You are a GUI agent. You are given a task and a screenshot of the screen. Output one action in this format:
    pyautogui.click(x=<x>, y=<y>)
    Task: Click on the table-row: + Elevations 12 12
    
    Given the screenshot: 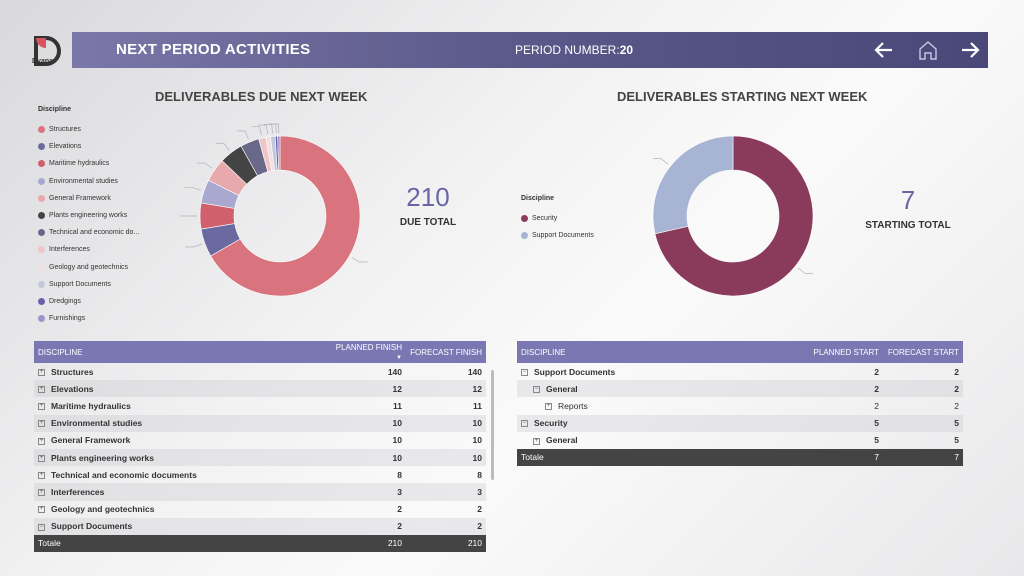 What is the action you would take?
    pyautogui.click(x=260, y=389)
    